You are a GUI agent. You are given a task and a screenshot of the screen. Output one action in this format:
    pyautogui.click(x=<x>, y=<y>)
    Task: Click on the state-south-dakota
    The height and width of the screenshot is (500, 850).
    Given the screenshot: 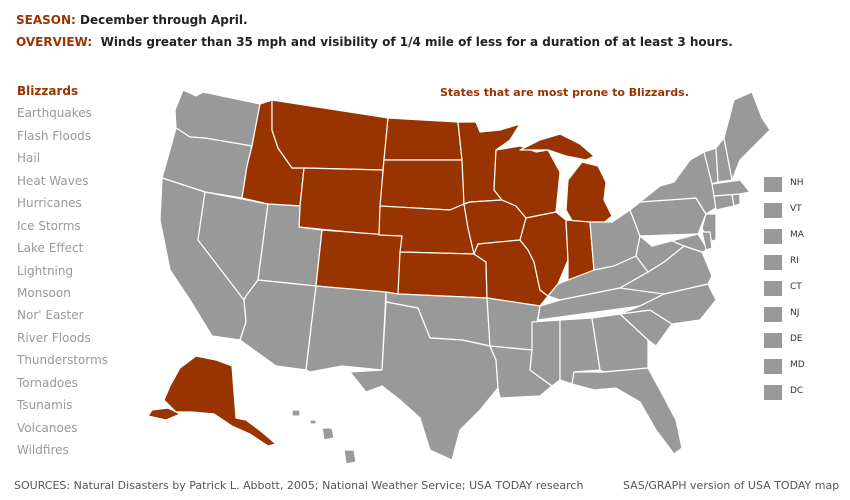 What is the action you would take?
    pyautogui.click(x=422, y=185)
    